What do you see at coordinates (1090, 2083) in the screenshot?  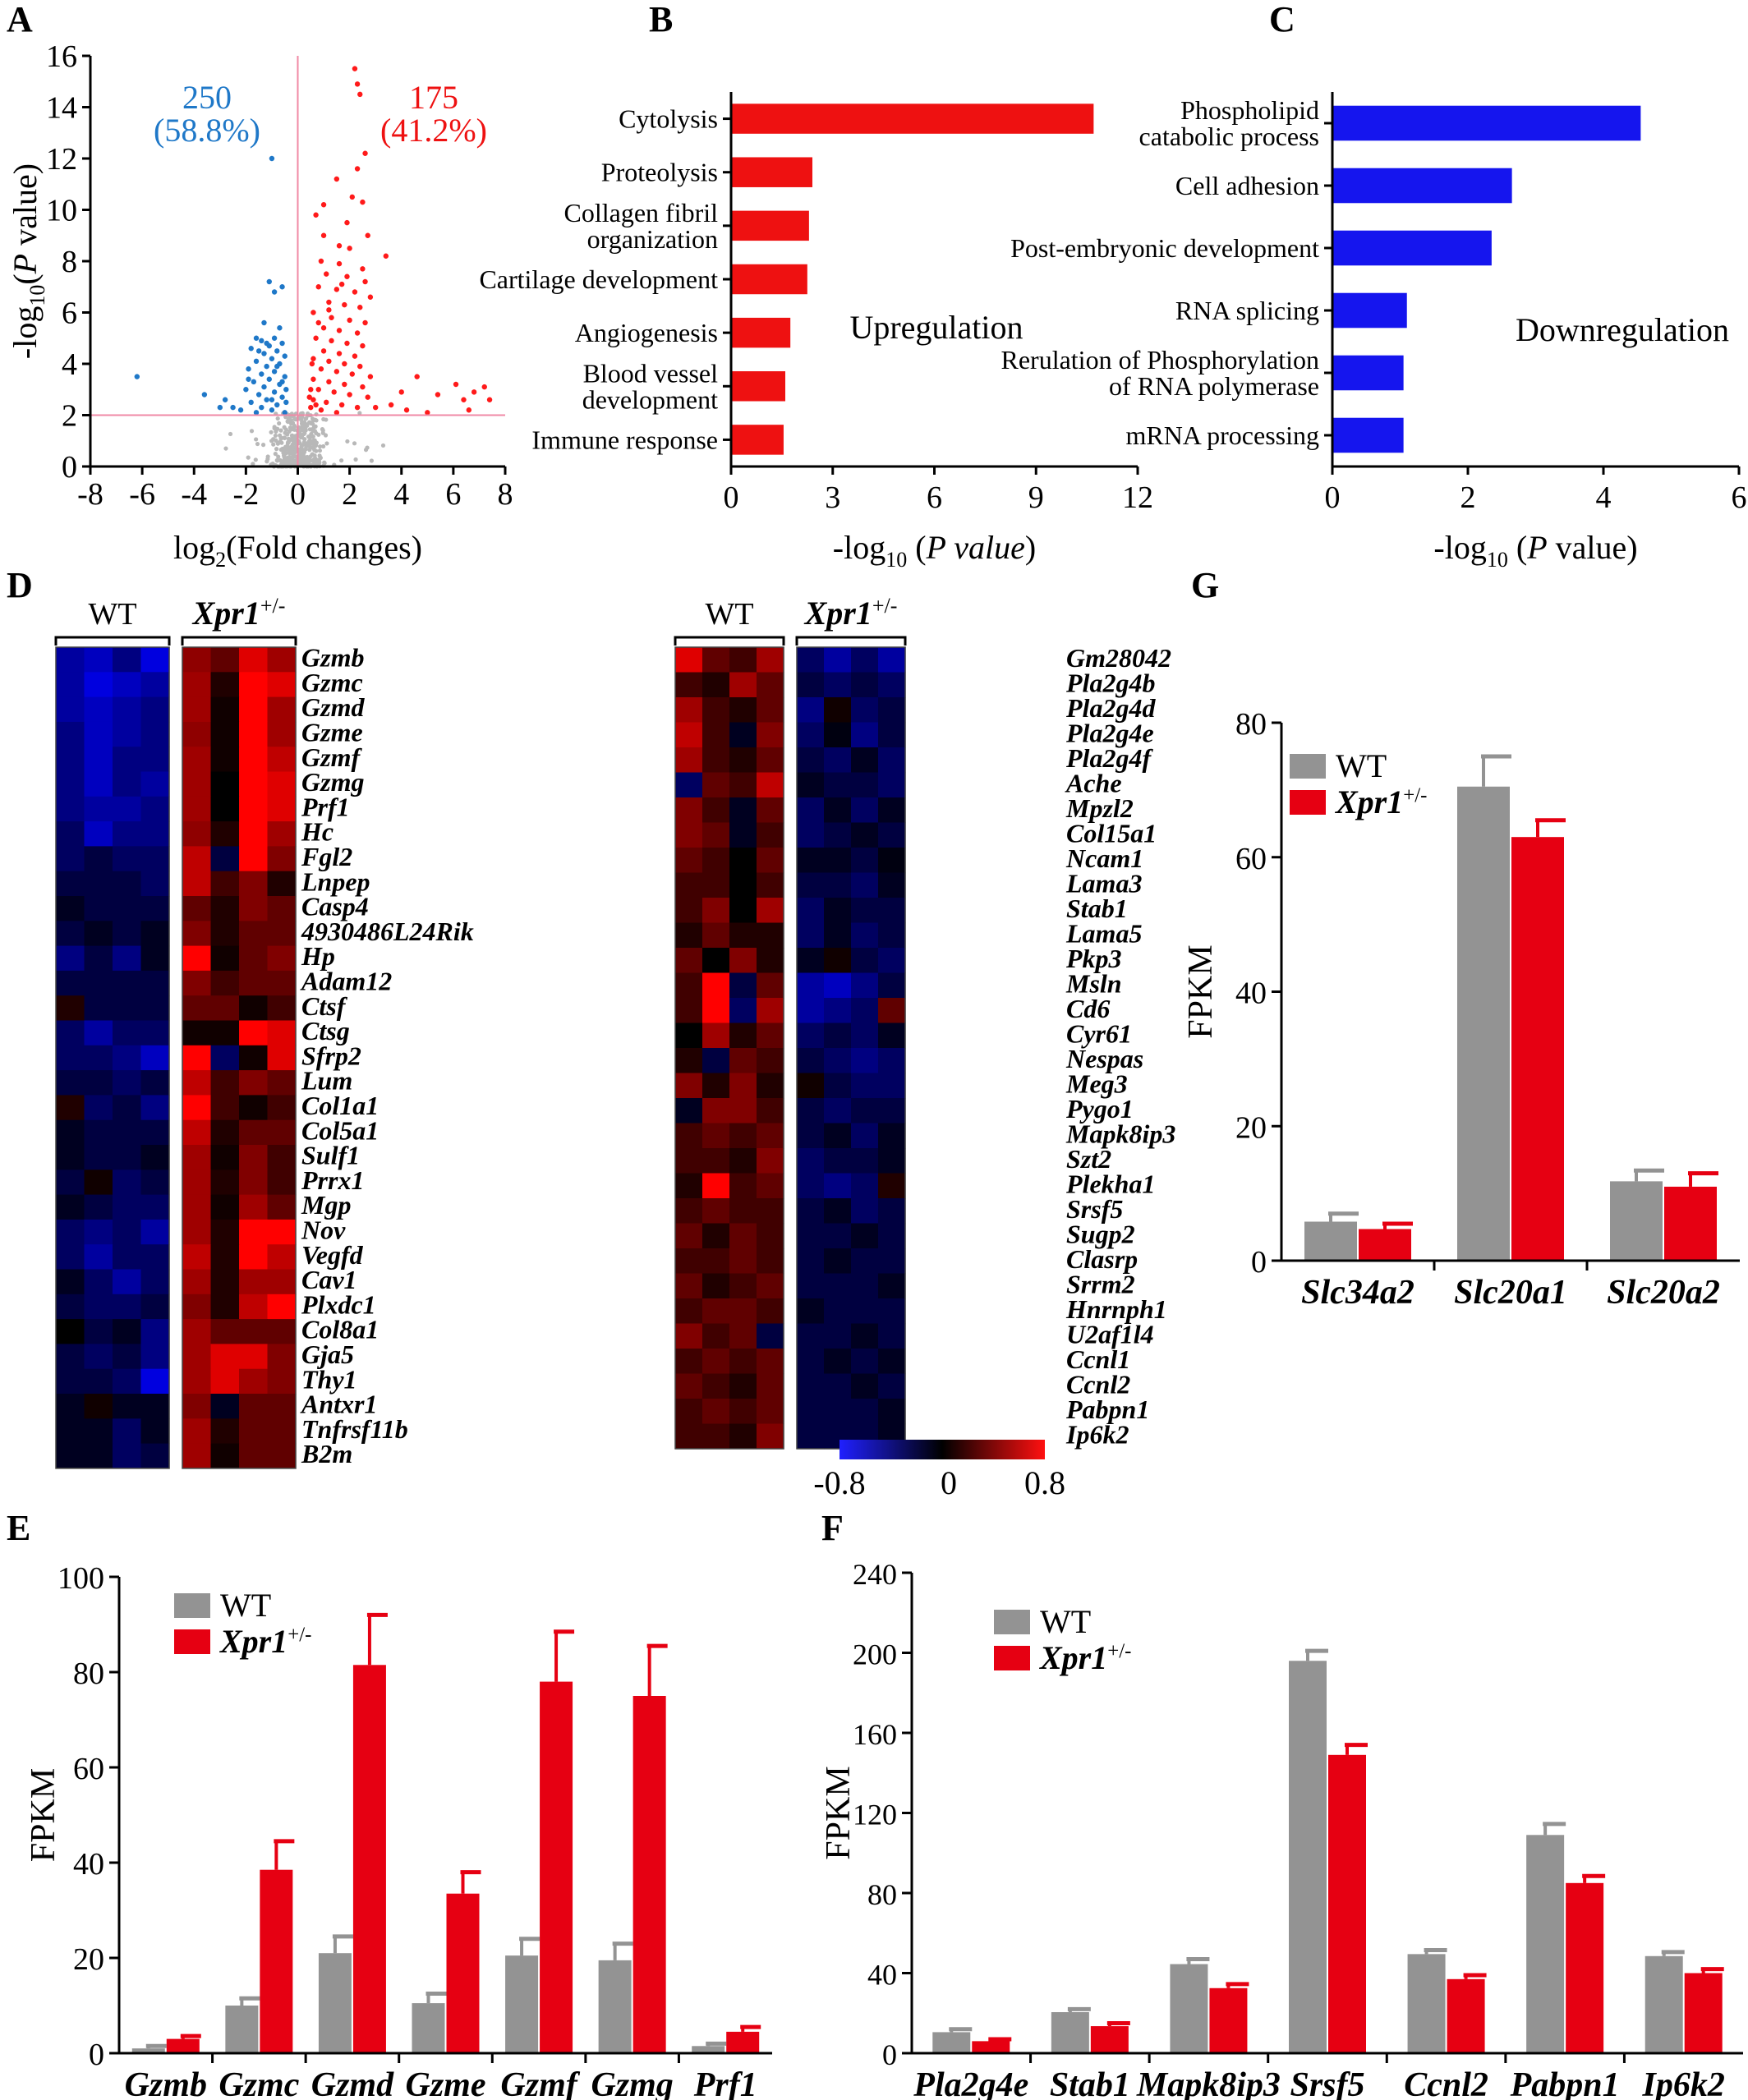 I see `category-label: Stab1` at bounding box center [1090, 2083].